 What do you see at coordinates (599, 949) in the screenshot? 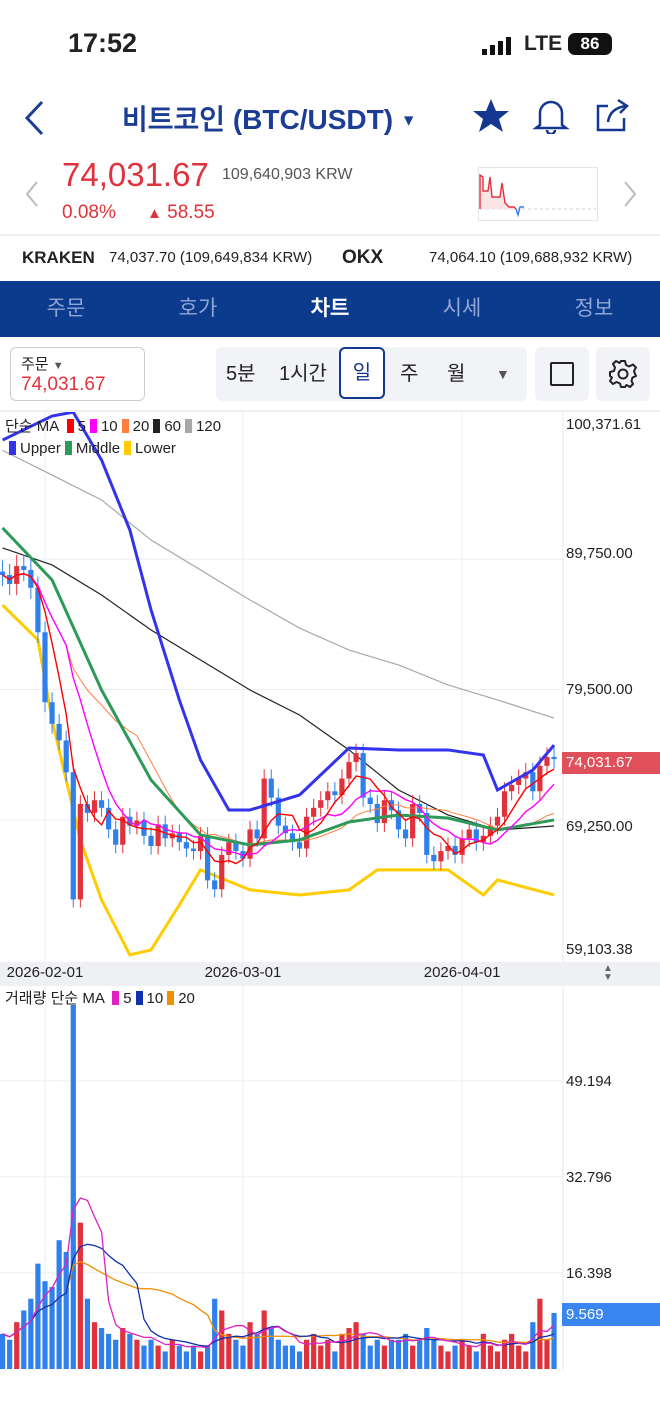
I see `y-tick-label: 59,103.38` at bounding box center [599, 949].